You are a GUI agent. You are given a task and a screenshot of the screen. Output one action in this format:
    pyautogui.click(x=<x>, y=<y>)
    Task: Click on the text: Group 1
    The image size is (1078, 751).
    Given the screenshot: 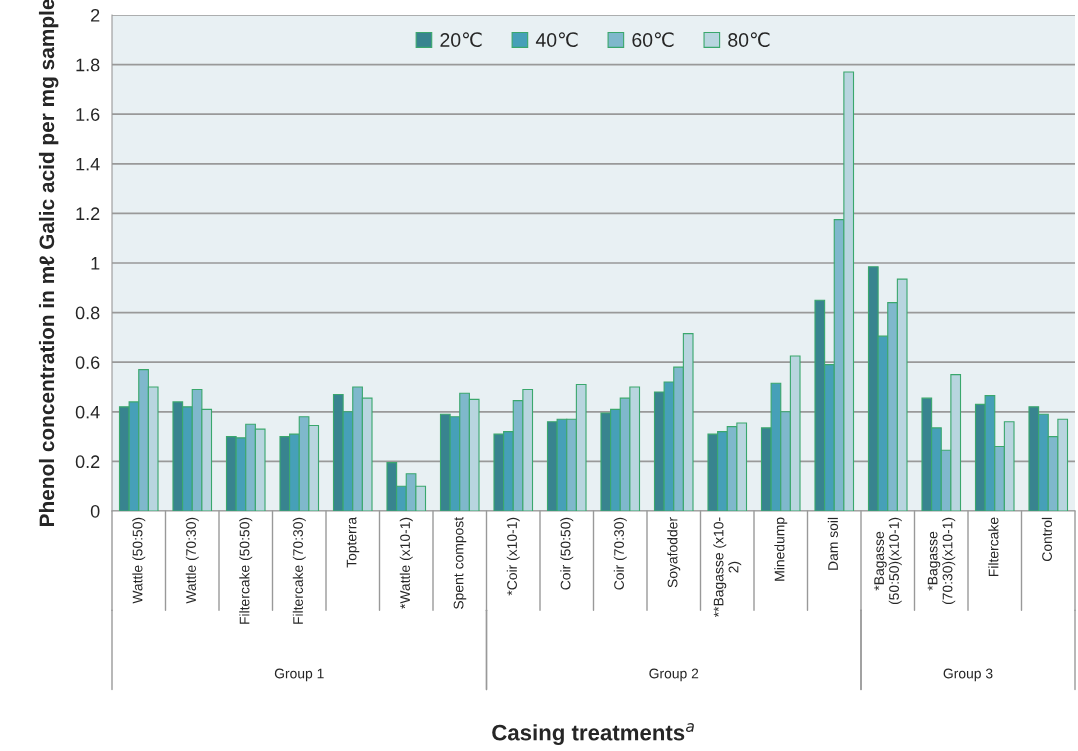 What is the action you would take?
    pyautogui.click(x=299, y=675)
    